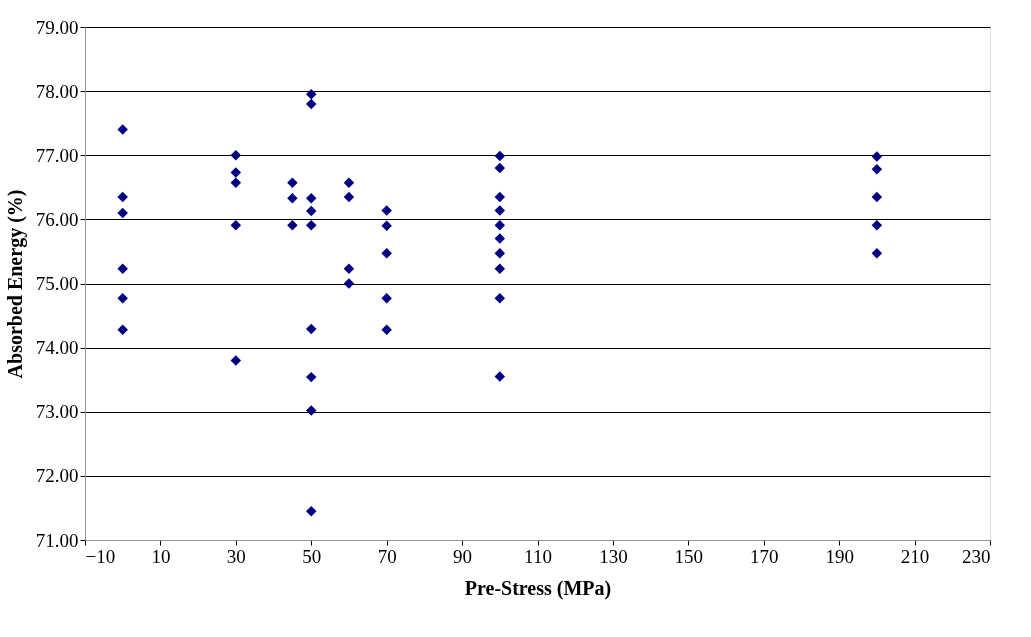  I want to click on x-tick-label: 30, so click(236, 556).